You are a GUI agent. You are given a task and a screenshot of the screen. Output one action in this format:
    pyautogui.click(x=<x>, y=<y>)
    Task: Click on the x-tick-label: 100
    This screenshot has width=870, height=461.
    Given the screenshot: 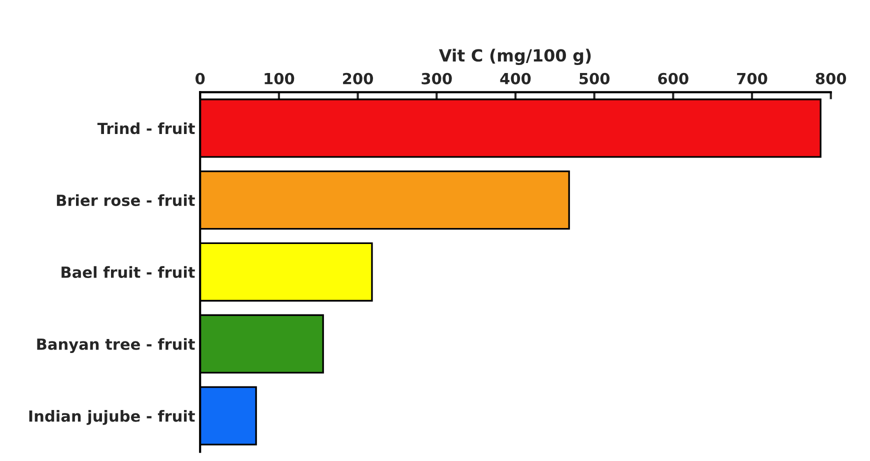 What is the action you would take?
    pyautogui.click(x=279, y=78)
    